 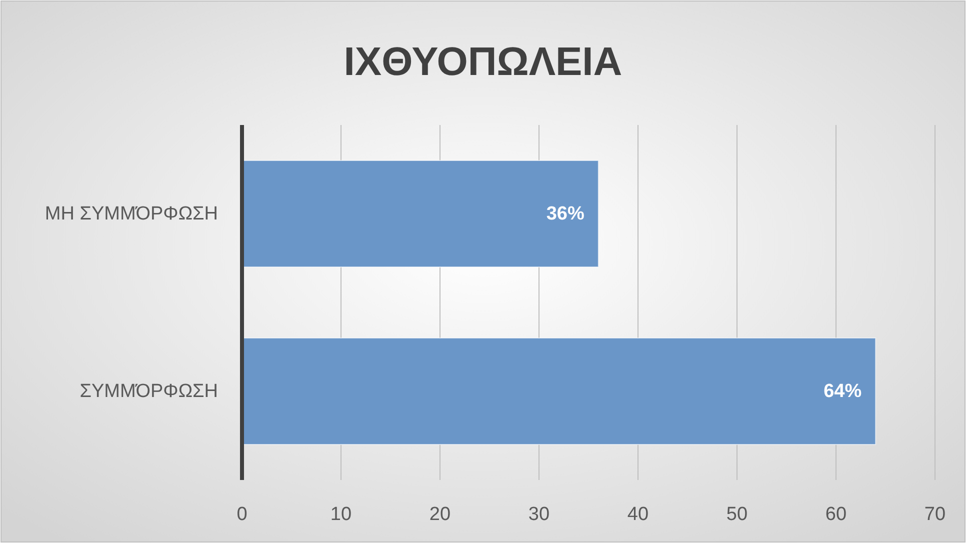 I want to click on y-tick-label: ΣΥΜΜΌΡΦΩΣΗ, so click(x=149, y=391).